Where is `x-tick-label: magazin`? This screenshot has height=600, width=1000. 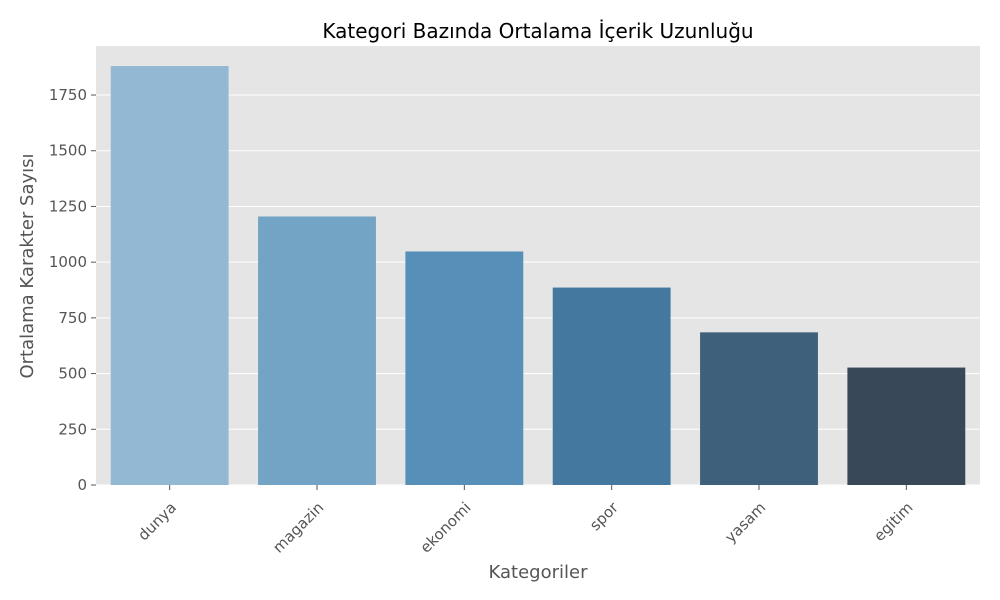 x-tick-label: magazin is located at coordinates (298, 528).